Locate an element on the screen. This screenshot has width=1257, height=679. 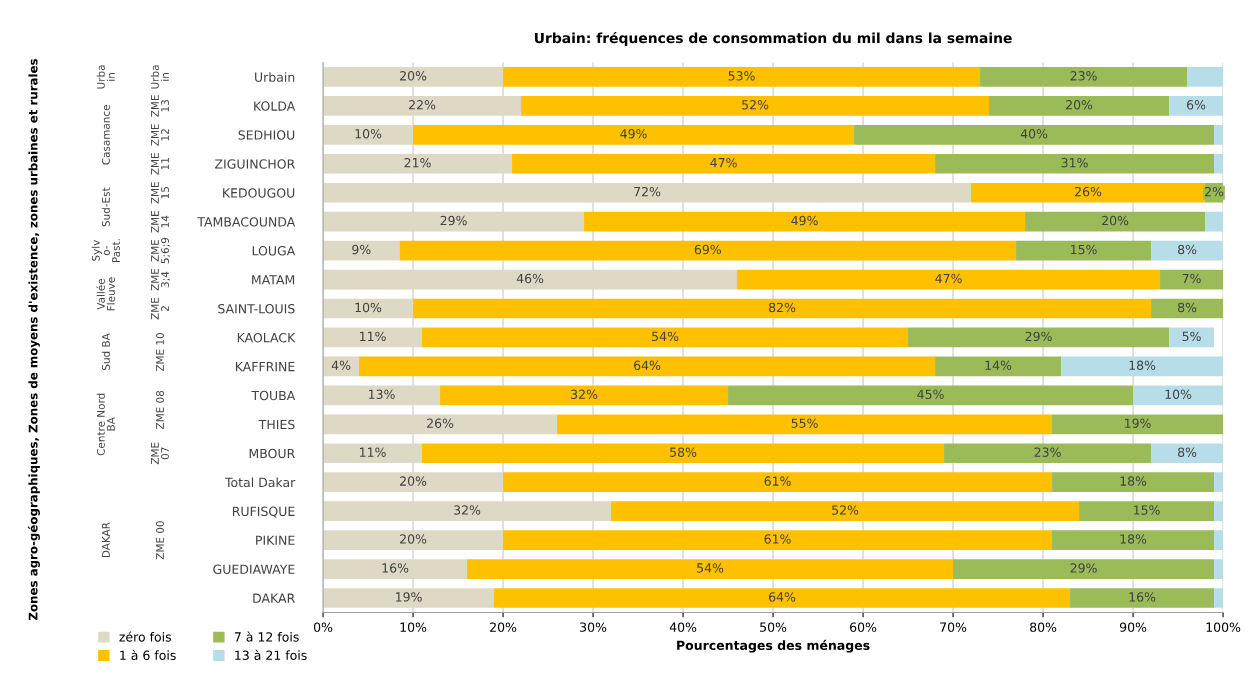
text: Sud BA is located at coordinates (105, 351).